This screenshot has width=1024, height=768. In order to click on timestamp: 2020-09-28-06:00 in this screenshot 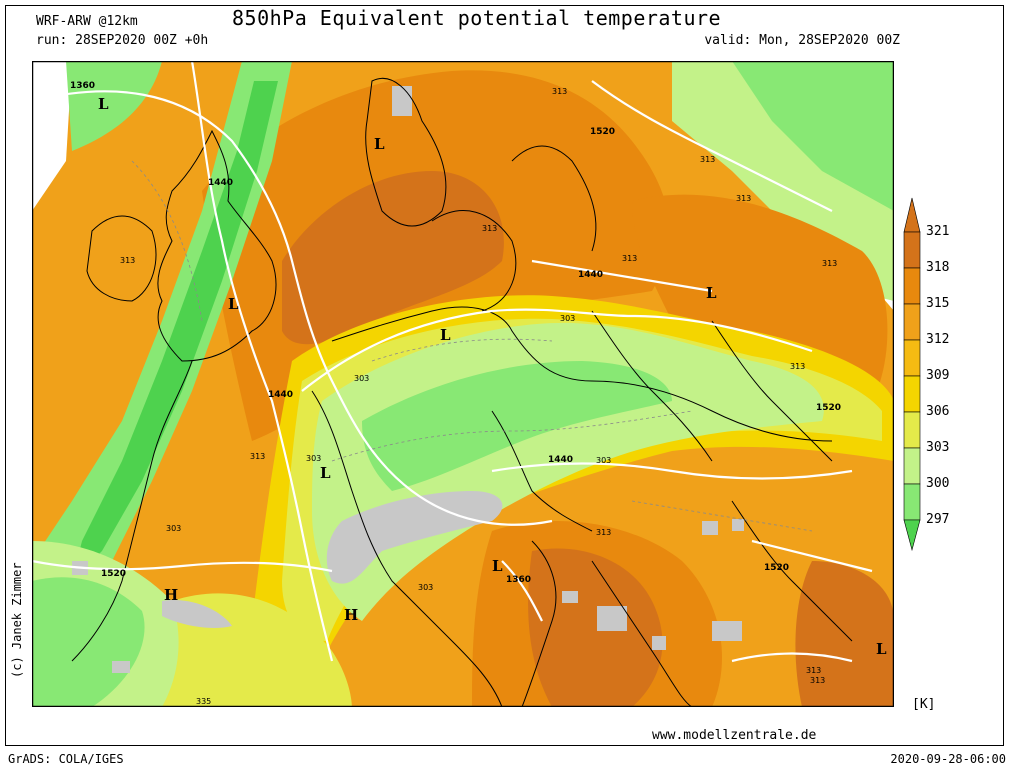, I will do `click(948, 759)`.